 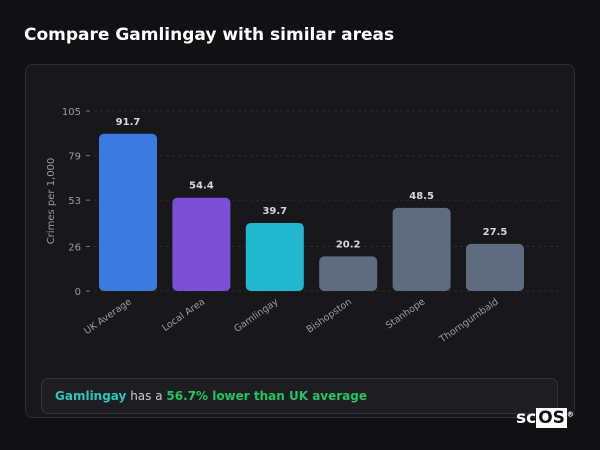 What do you see at coordinates (469, 320) in the screenshot?
I see `x-tick-label: Thorngumbald` at bounding box center [469, 320].